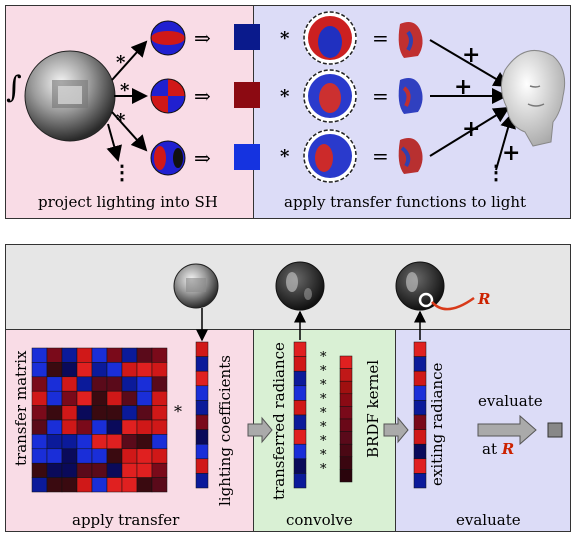  Describe the element at coordinates (489, 449) in the screenshot. I see `at-word: at` at that location.